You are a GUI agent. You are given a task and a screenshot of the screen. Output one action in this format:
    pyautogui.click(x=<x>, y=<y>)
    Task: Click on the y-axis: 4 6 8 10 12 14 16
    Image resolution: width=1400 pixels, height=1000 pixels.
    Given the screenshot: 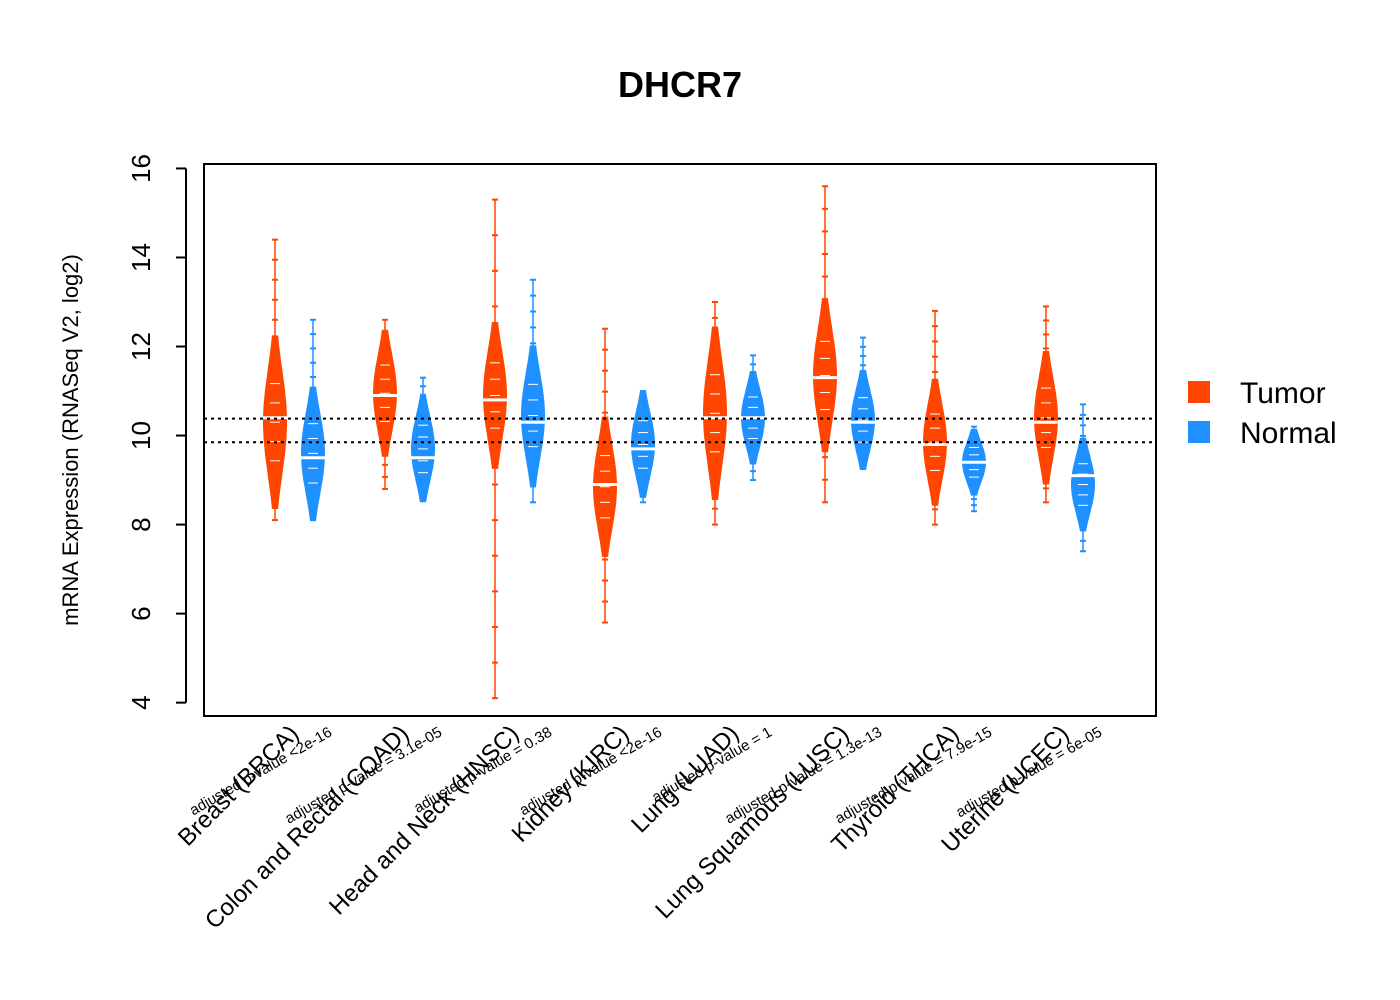 What is the action you would take?
    pyautogui.click(x=156, y=432)
    